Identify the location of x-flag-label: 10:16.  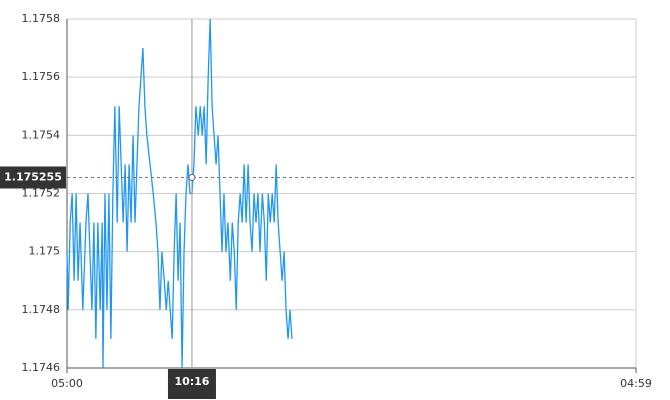
(191, 381).